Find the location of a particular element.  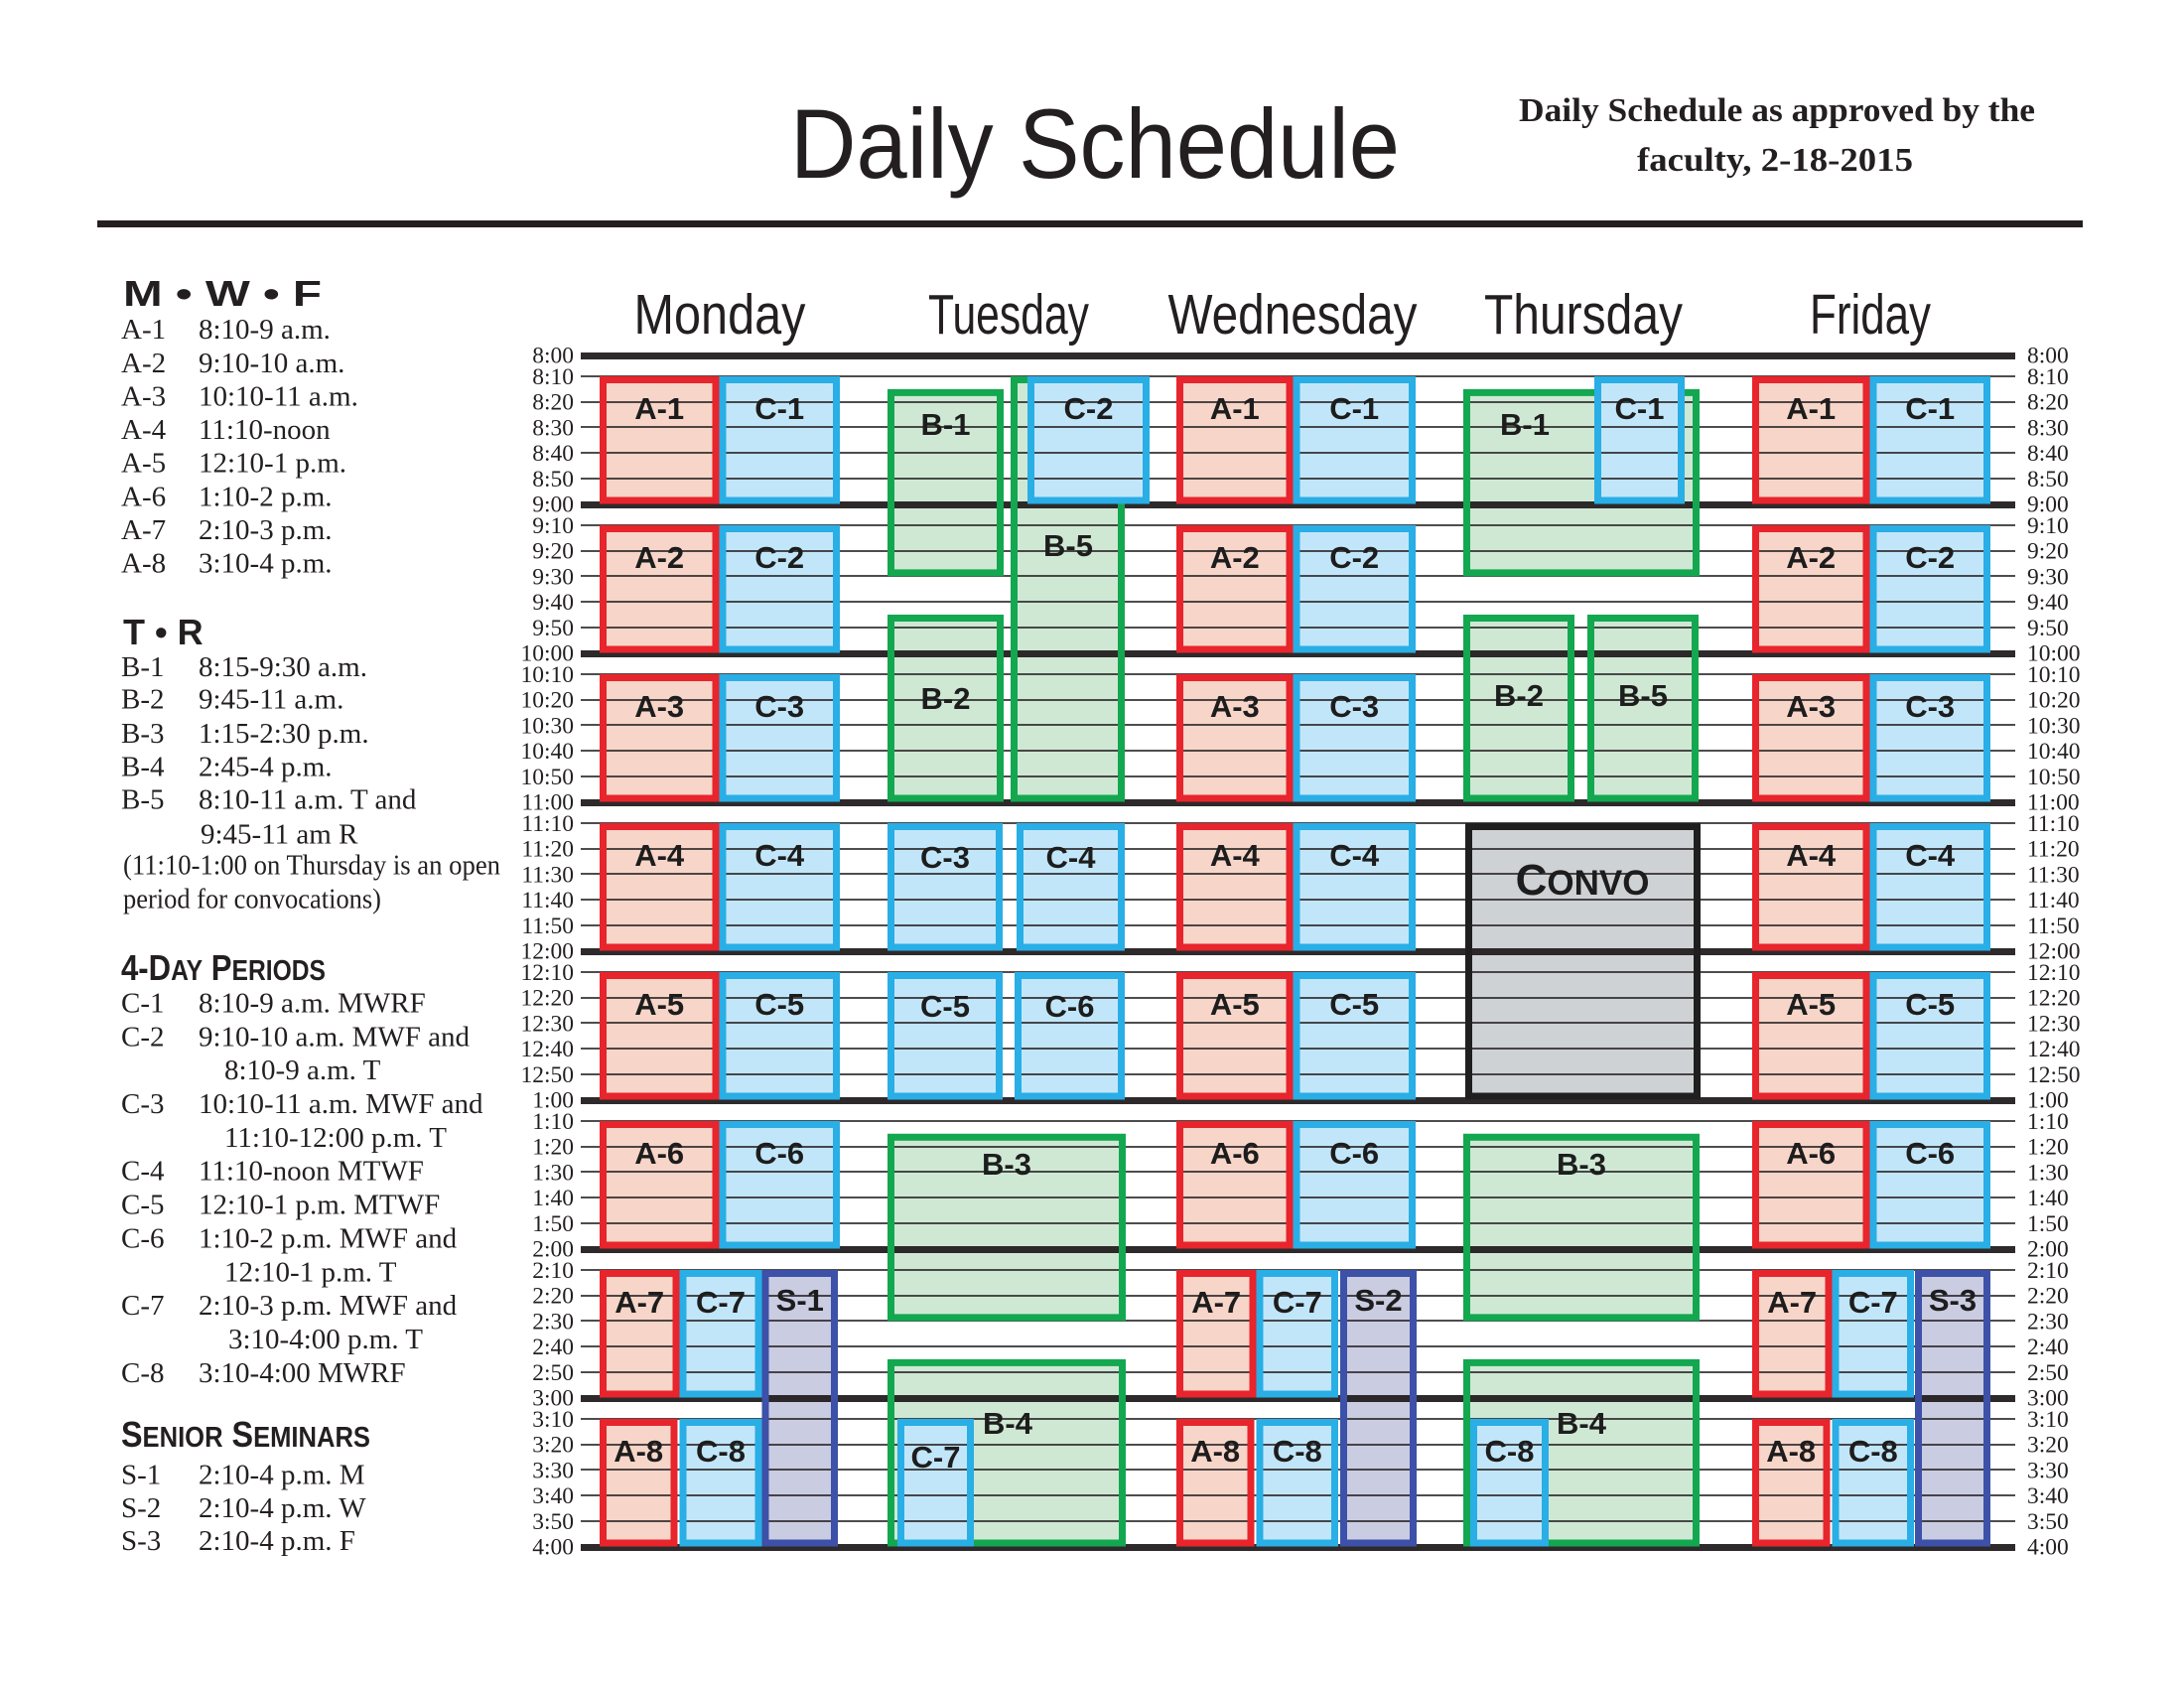

svg-text: 11:40 is located at coordinates (547, 901).